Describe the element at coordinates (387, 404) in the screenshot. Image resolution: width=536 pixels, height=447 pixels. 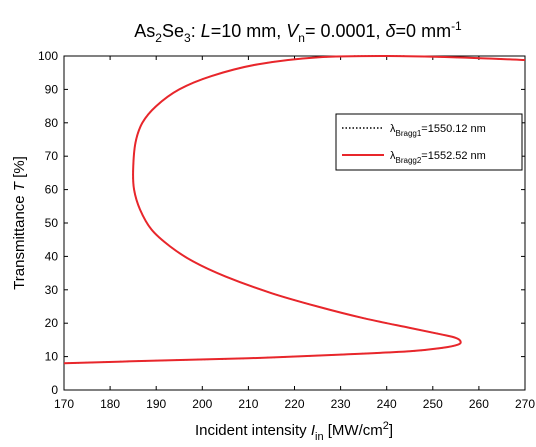
I see `x-tick-label: 240` at that location.